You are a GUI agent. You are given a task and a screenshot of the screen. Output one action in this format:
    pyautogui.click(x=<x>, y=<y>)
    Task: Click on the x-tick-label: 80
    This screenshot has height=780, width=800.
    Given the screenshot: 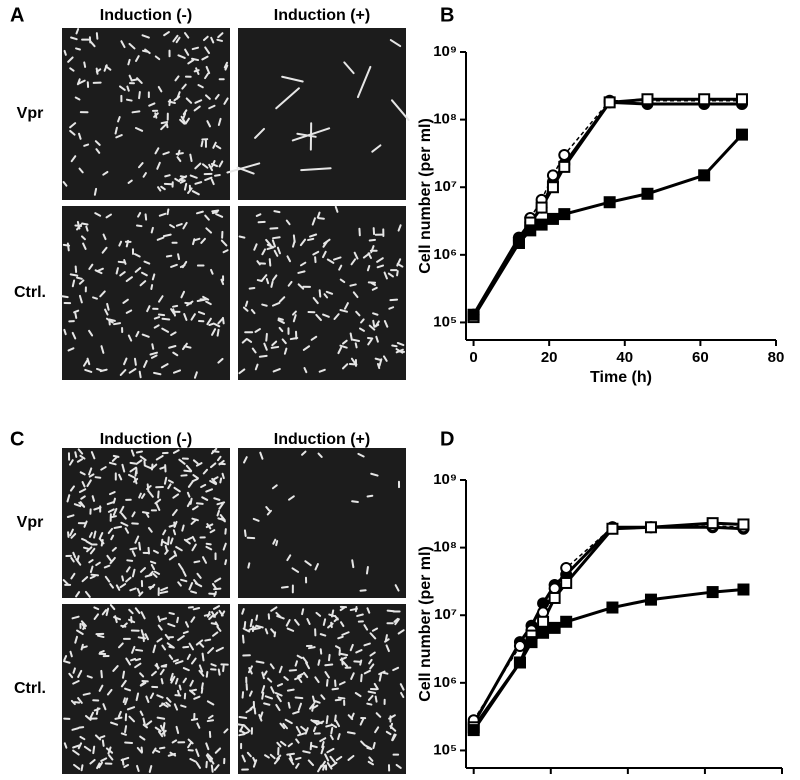 What is the action you would take?
    pyautogui.click(x=782, y=778)
    